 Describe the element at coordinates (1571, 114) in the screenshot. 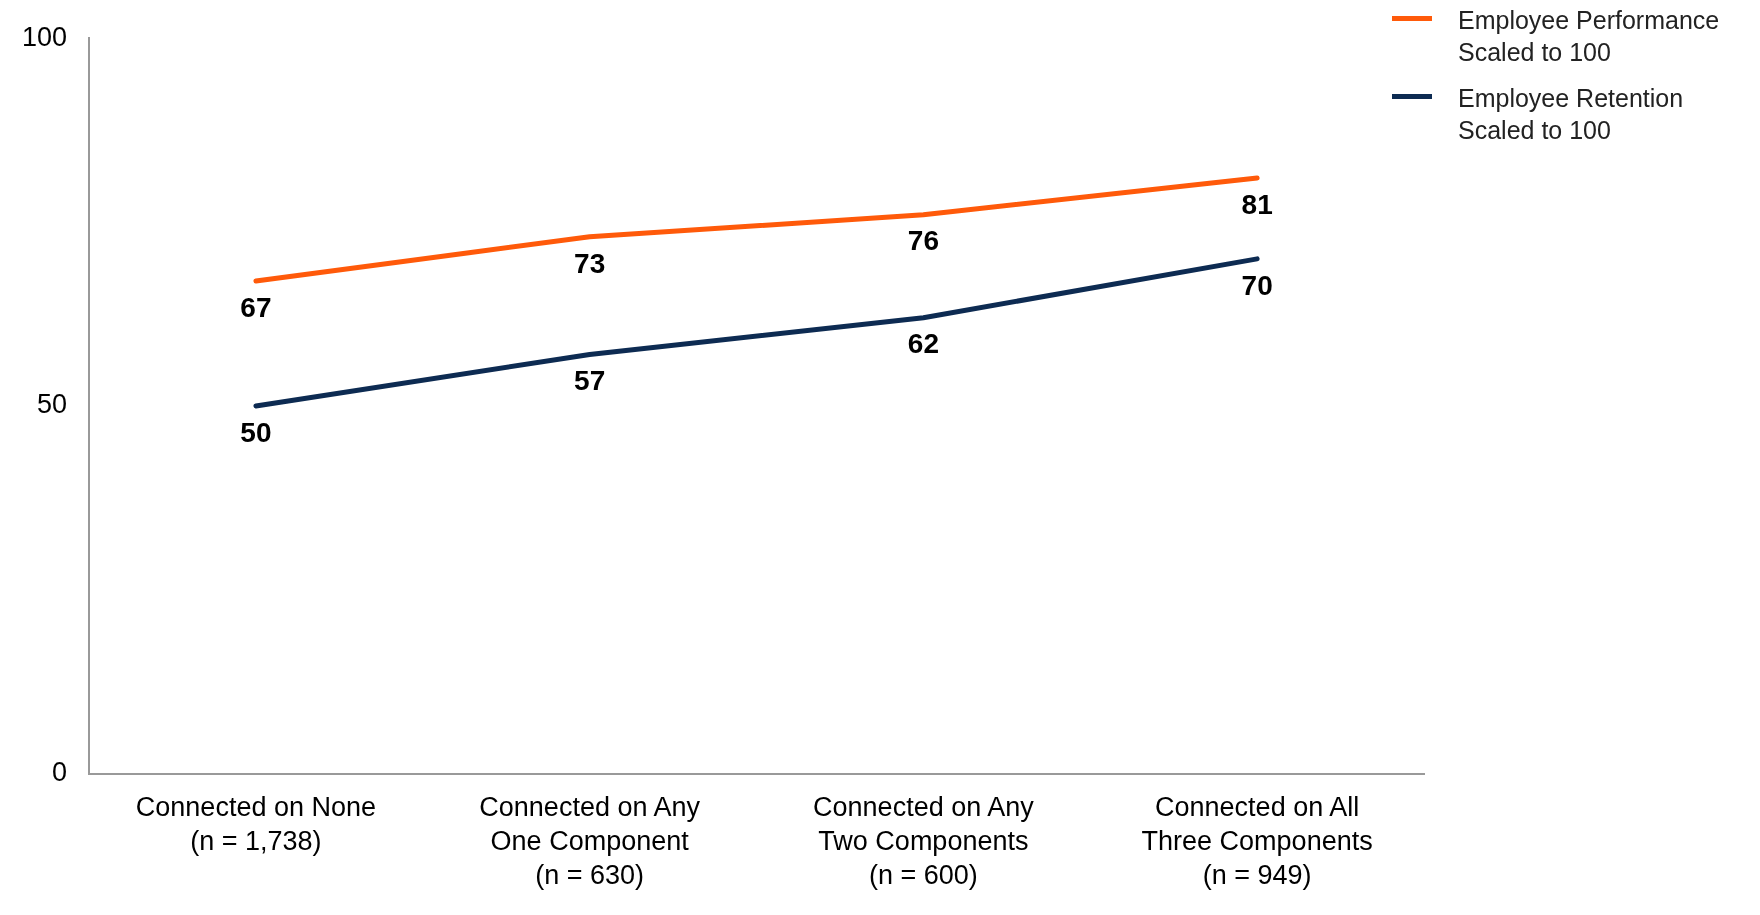

I see `legend-label: Employee Retention Scaled to 100` at that location.